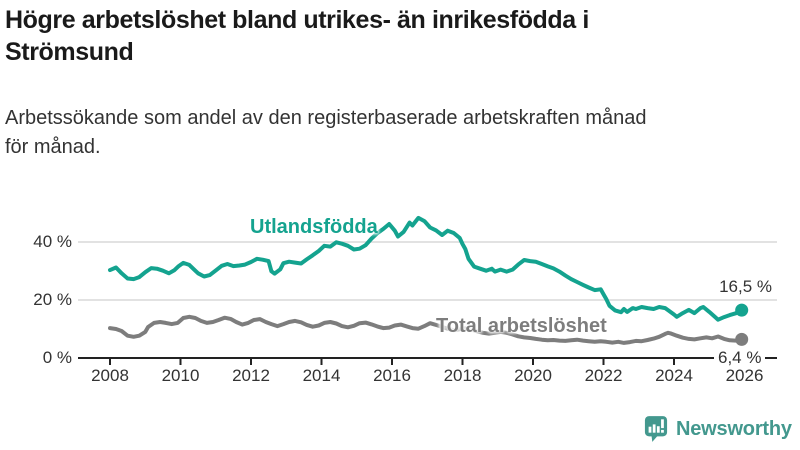  I want to click on x-axis-tick-label: 2016, so click(392, 375).